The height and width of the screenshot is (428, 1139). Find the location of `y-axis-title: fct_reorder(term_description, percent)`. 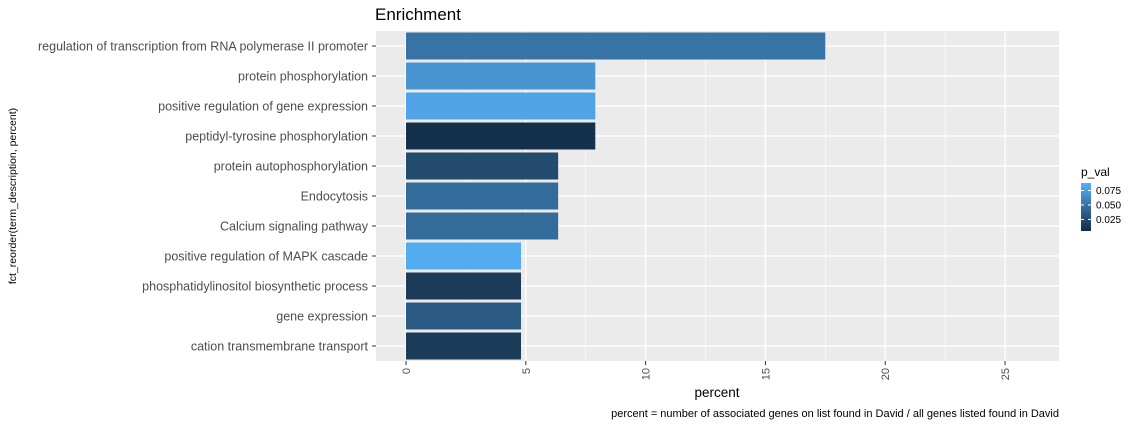

y-axis-title: fct_reorder(term_description, percent) is located at coordinates (13, 196).